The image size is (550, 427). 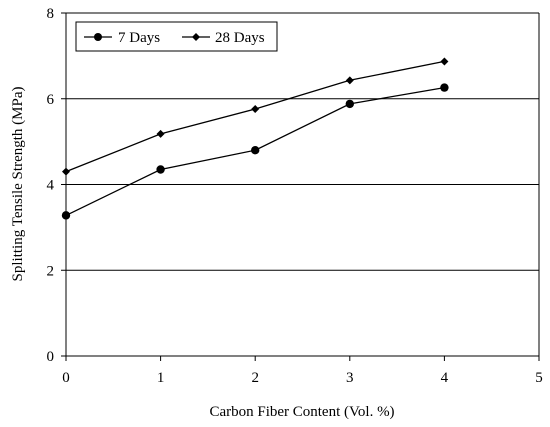 What do you see at coordinates (161, 378) in the screenshot?
I see `x-tick-label: 1` at bounding box center [161, 378].